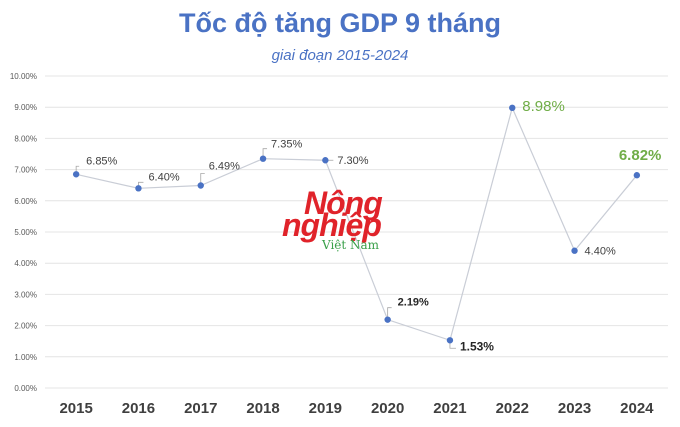 This screenshot has width=680, height=427. I want to click on data-label: 7.35%, so click(286, 145).